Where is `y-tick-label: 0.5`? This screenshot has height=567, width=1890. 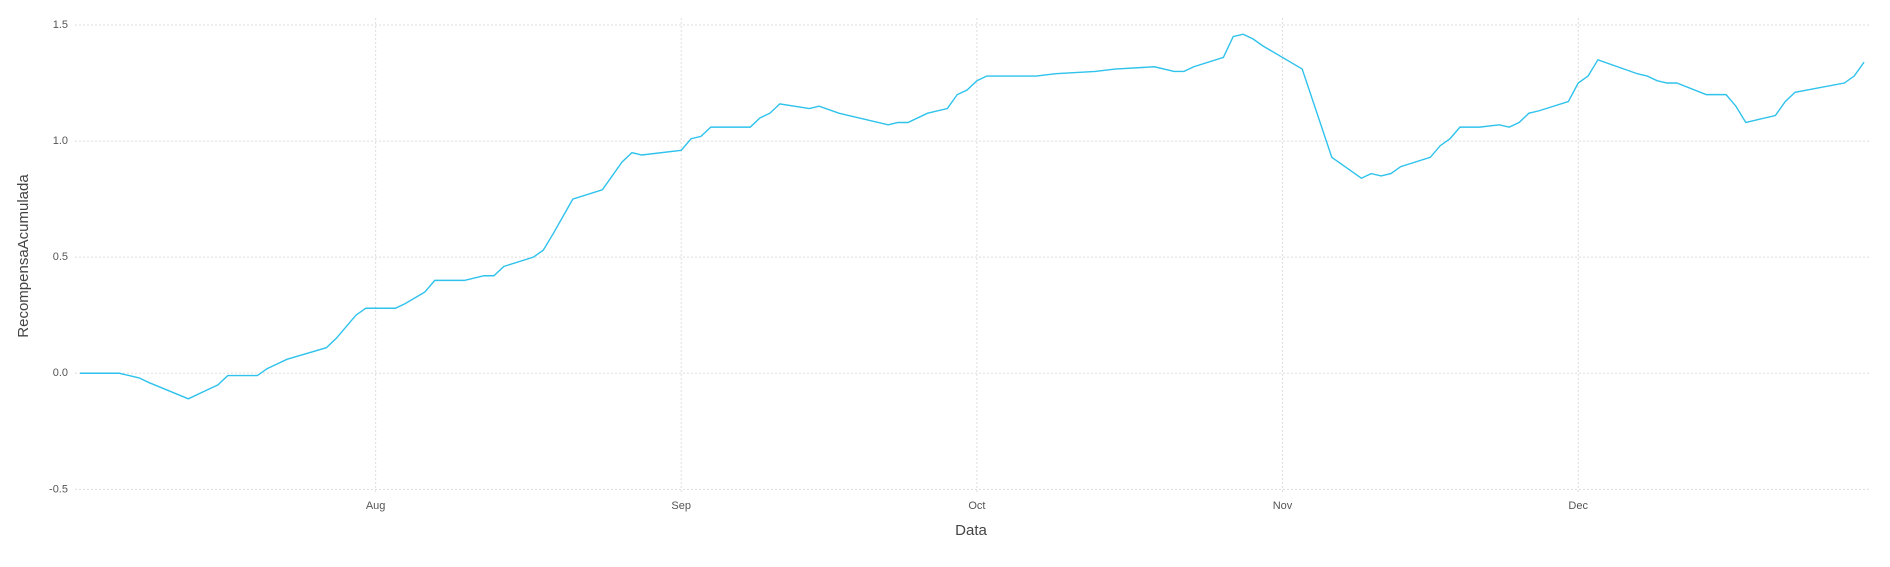
y-tick-label: 0.5 is located at coordinates (60, 257).